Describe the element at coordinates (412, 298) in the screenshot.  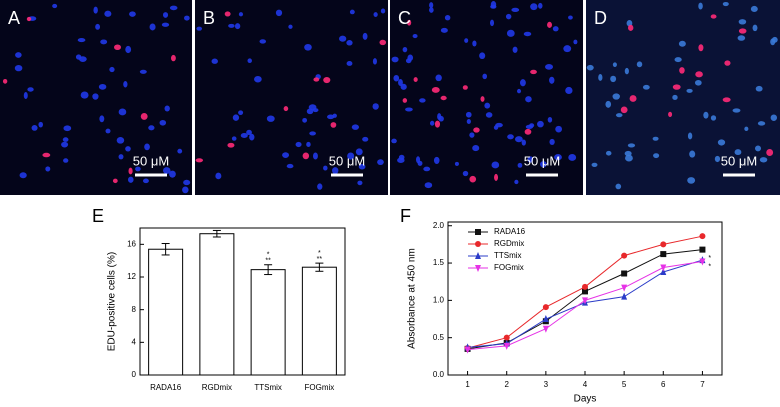
I see `y-axis-label: Absorbance at 450 nm` at that location.